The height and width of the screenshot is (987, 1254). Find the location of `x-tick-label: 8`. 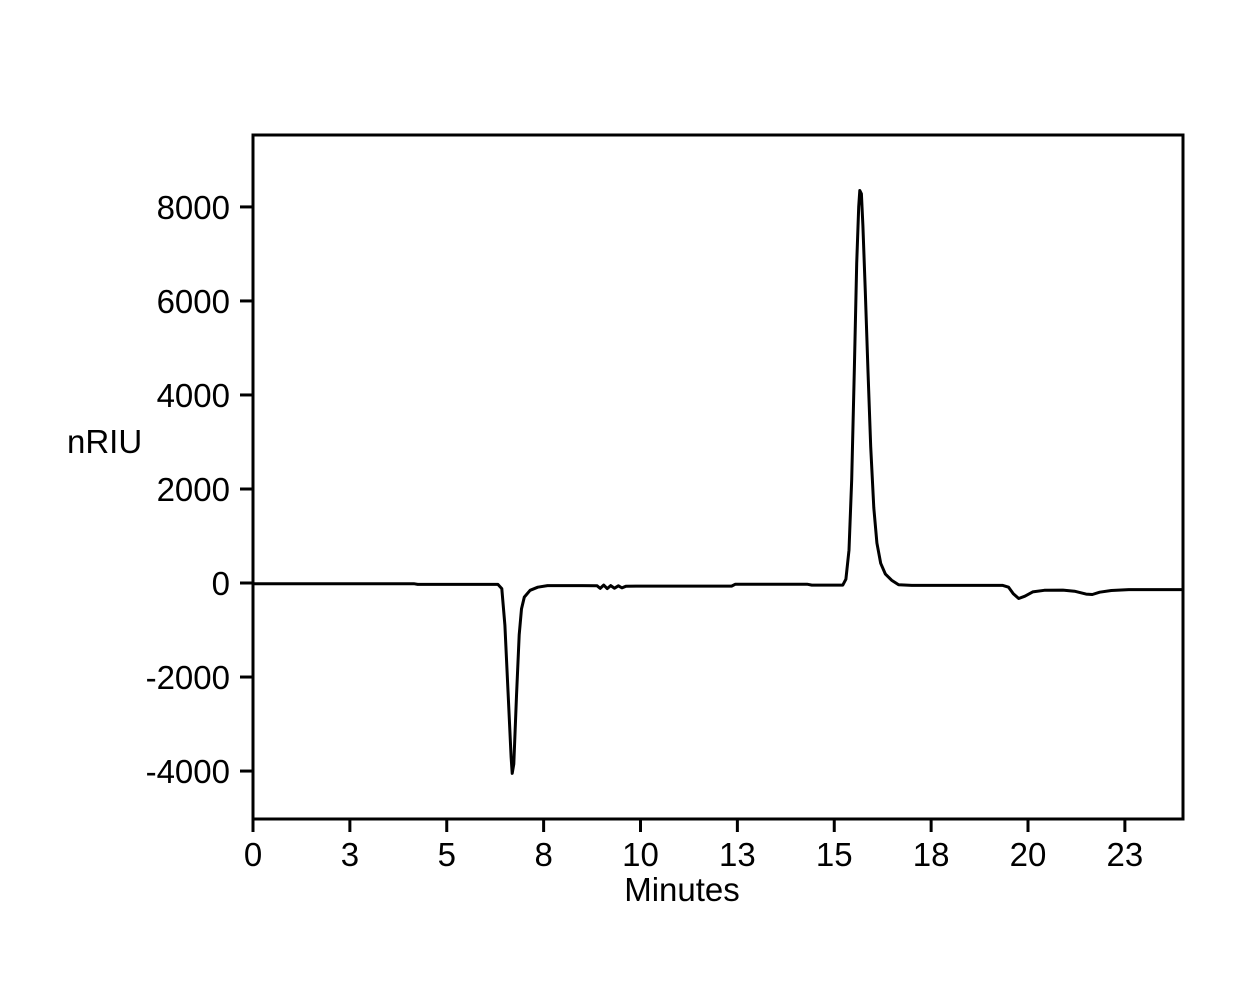

x-tick-label: 8 is located at coordinates (543, 854).